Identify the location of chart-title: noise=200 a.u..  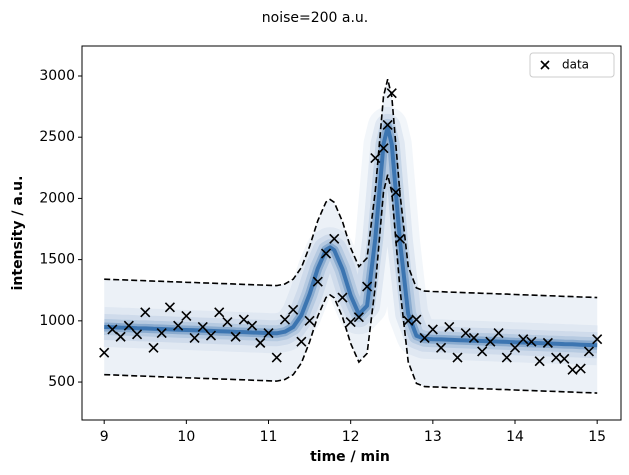
(315, 18).